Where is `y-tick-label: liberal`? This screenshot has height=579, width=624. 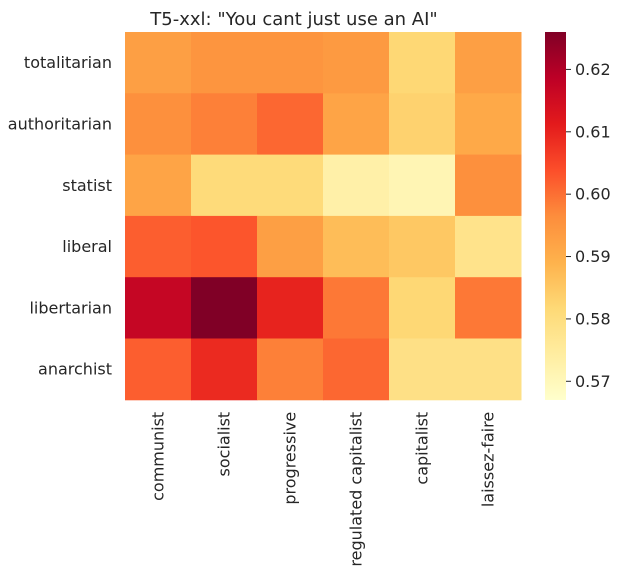
y-tick-label: liberal is located at coordinates (87, 246).